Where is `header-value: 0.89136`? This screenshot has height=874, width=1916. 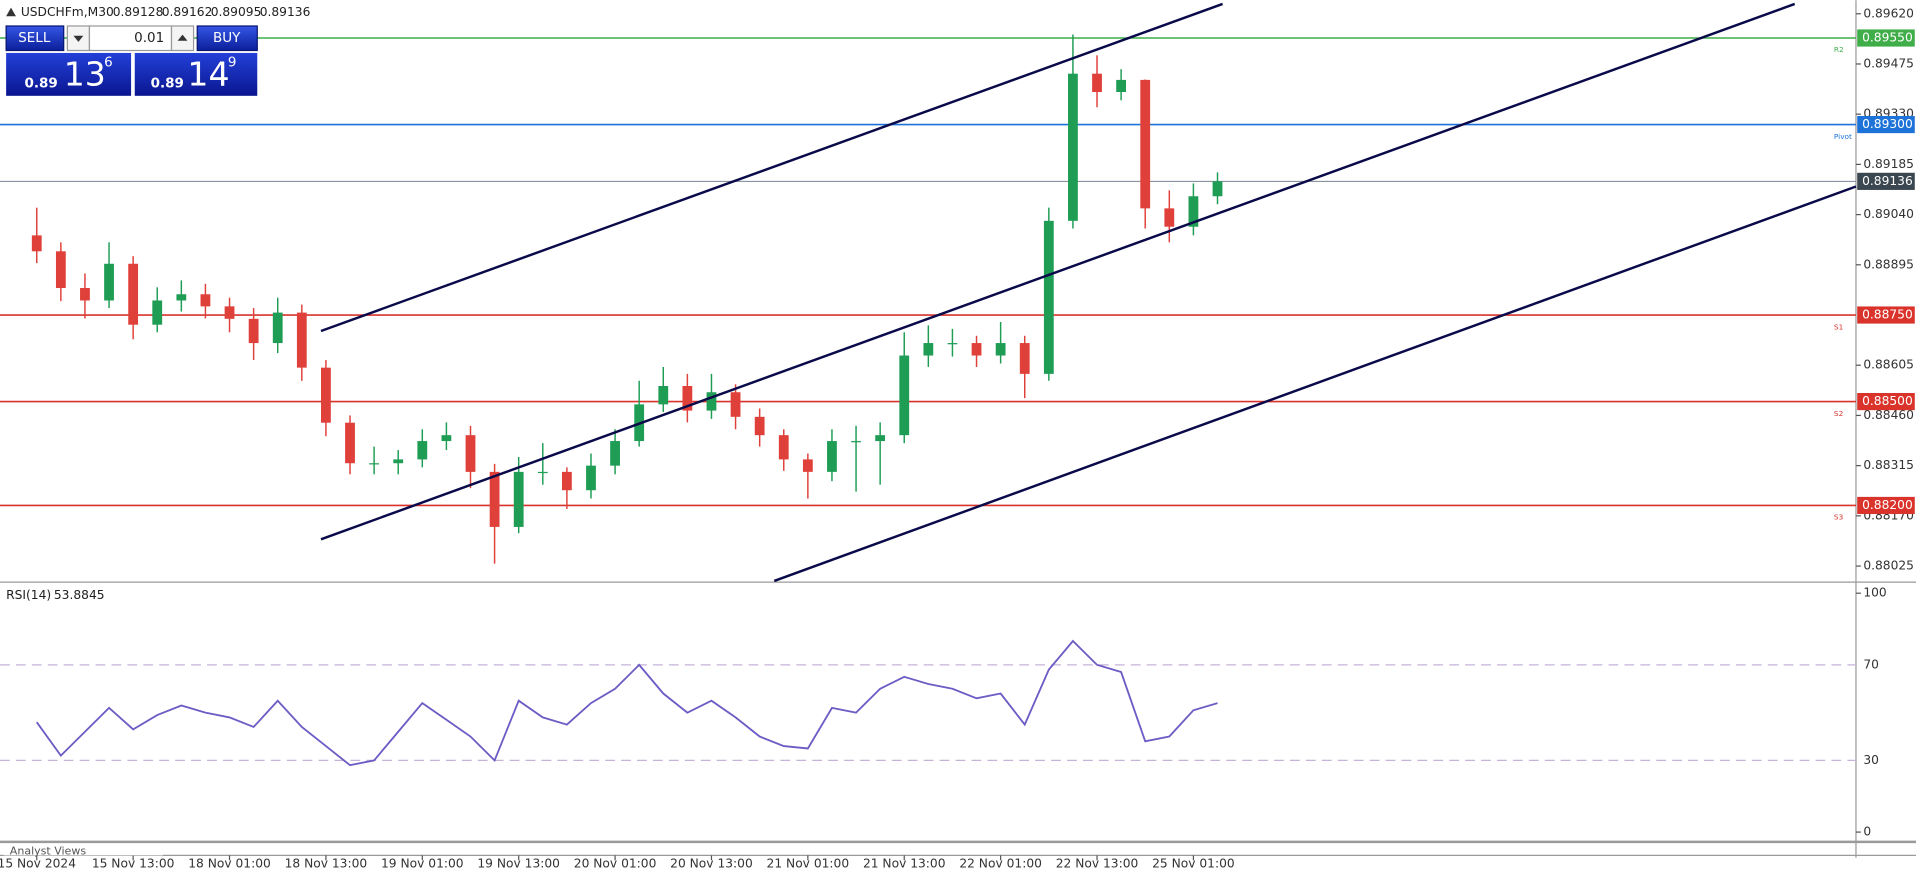
header-value: 0.89136 is located at coordinates (285, 12).